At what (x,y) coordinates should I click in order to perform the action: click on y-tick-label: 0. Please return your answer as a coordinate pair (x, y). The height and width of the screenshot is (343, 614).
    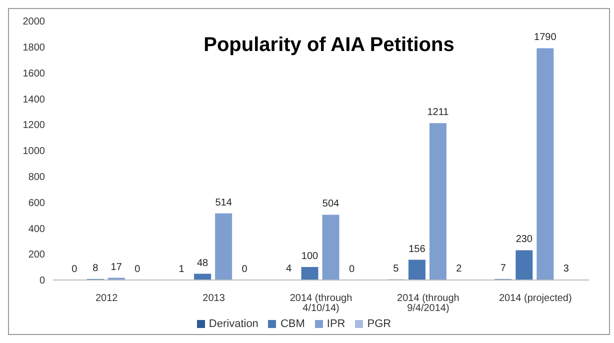
    Looking at the image, I should click on (42, 281).